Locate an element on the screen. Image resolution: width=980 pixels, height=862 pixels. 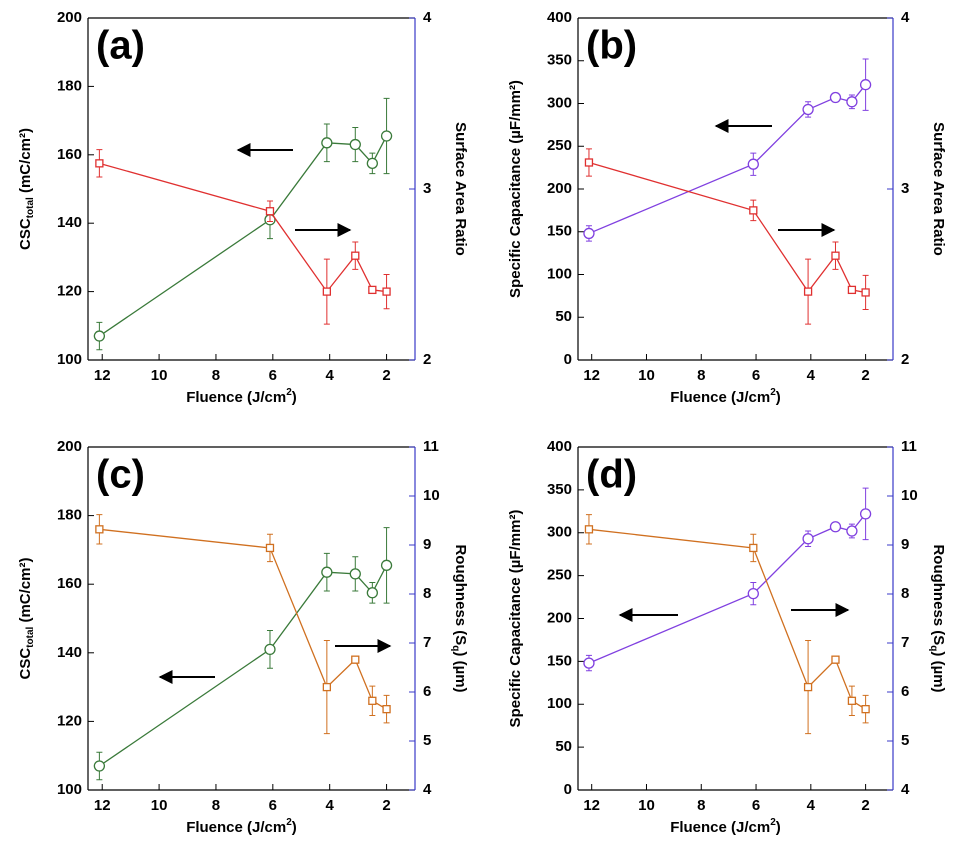
y2-tick-label: 7 is located at coordinates (905, 642).